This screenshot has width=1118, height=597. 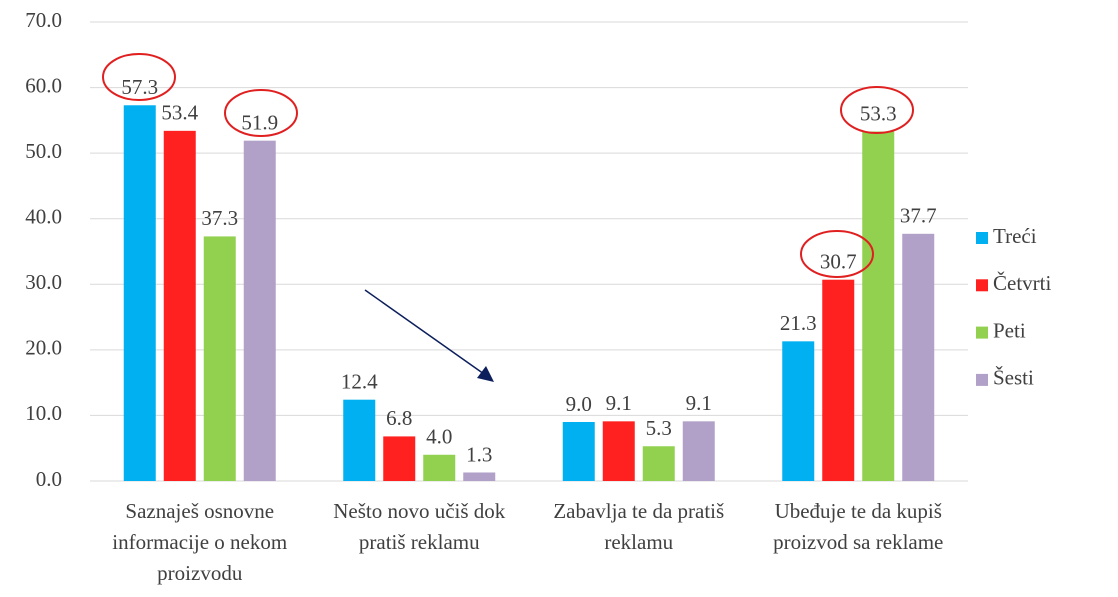 What do you see at coordinates (419, 526) in the screenshot?
I see `x-tick-label: Nešto novo učiš dok pratiš reklamu` at bounding box center [419, 526].